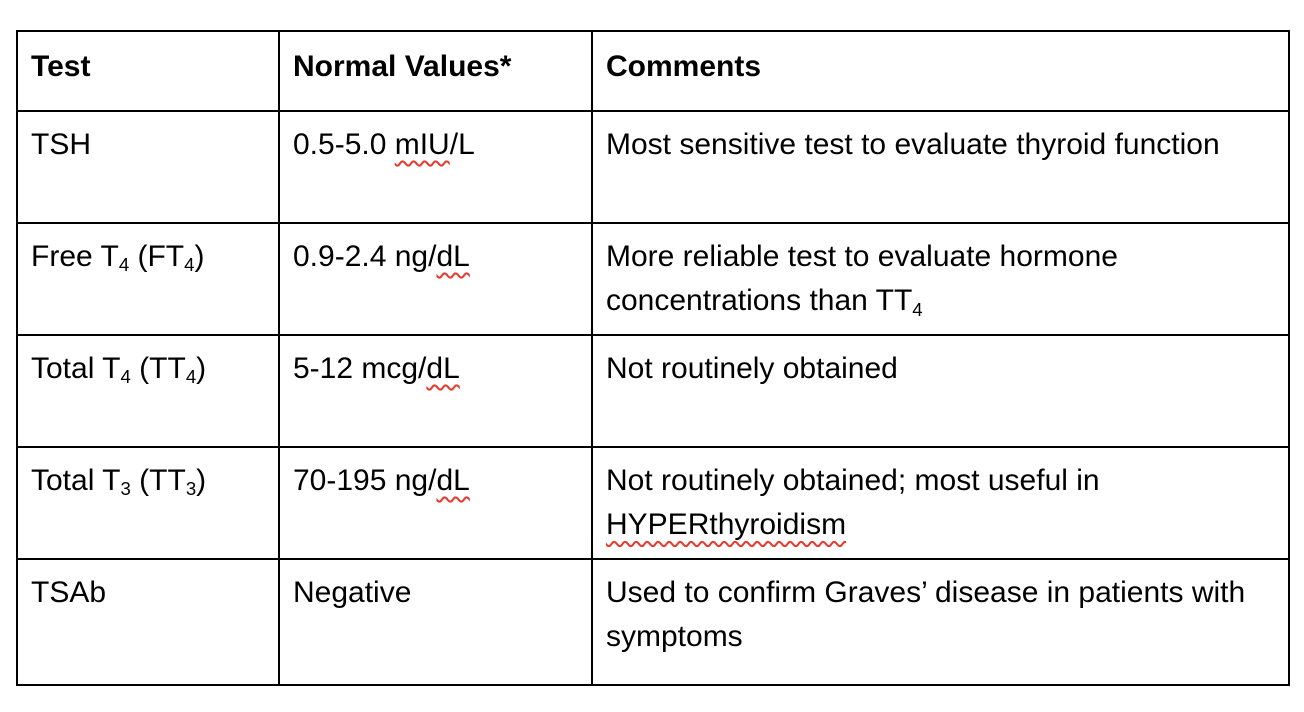  Describe the element at coordinates (726, 525) in the screenshot. I see `spellcheck-squiggle-text: HYPERthyroidism` at that location.